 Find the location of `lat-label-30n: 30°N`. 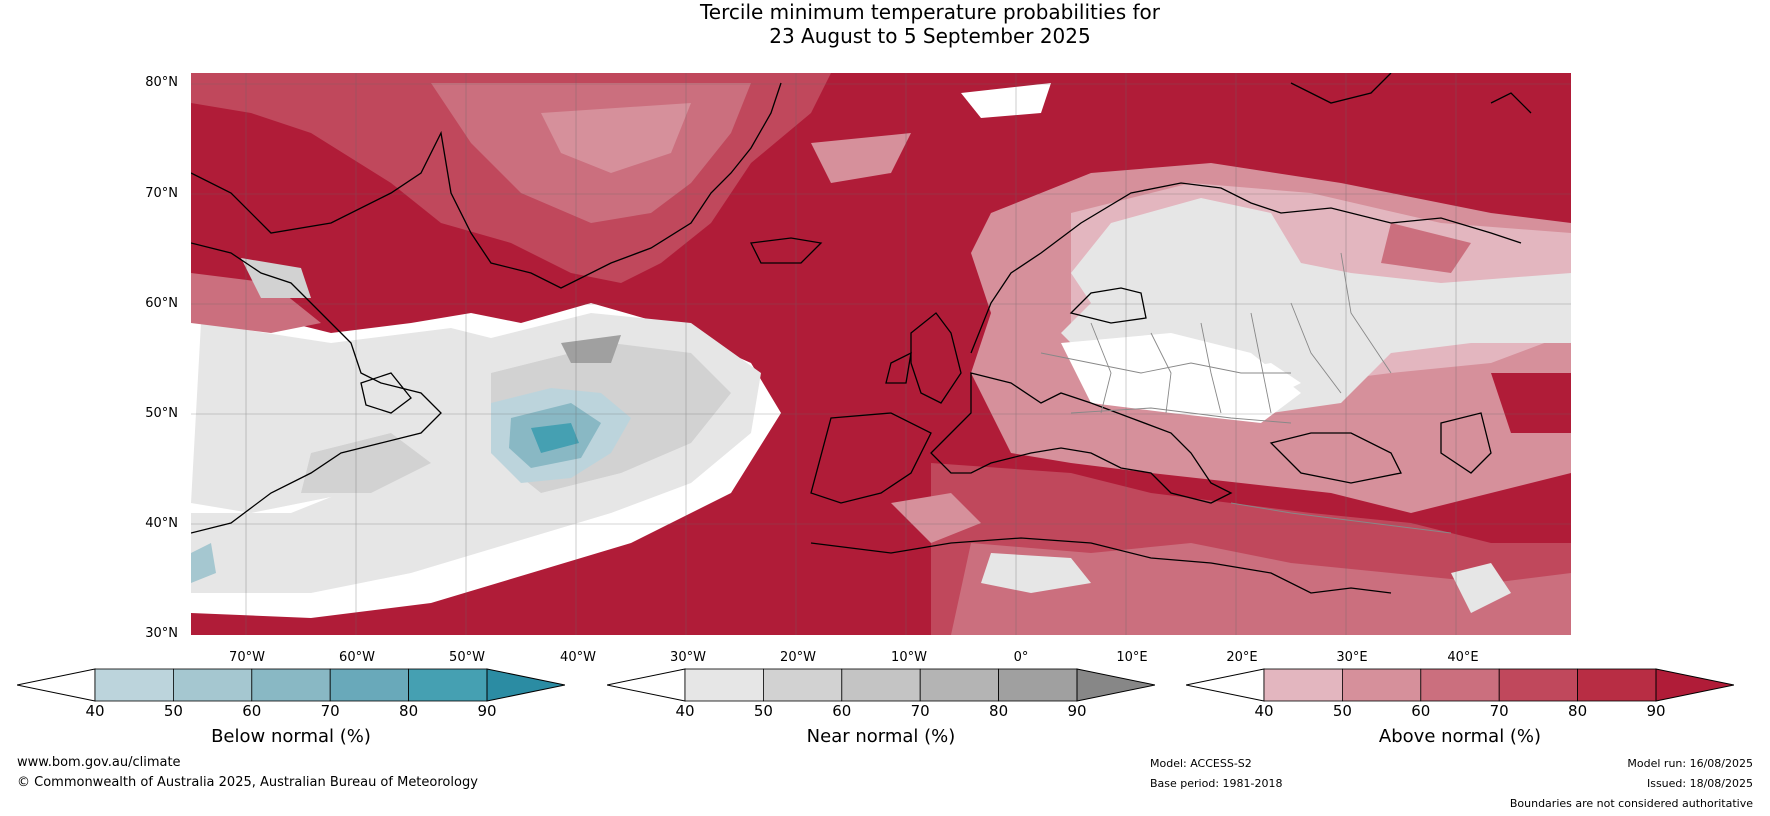

lat-label-30n: 30°N is located at coordinates (161, 633).